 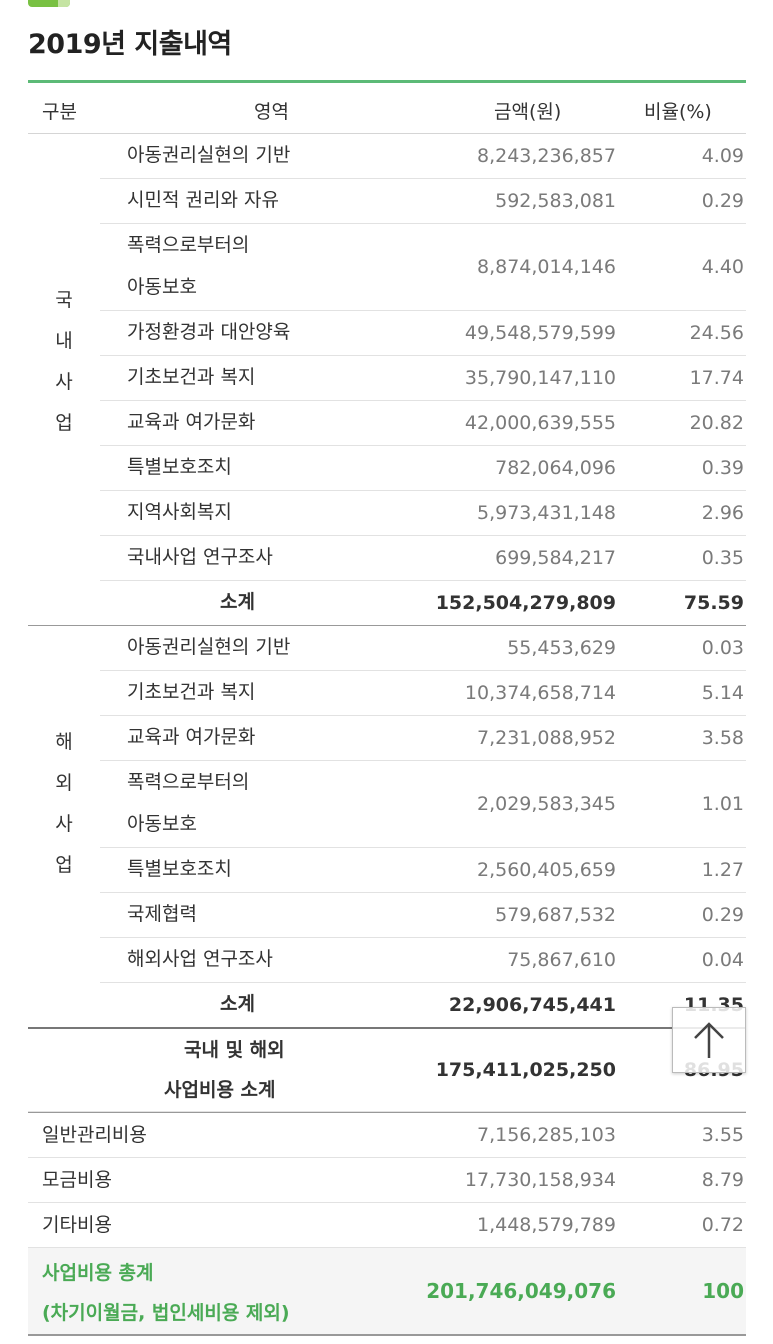 What do you see at coordinates (94, 1135) in the screenshot?
I see `row-name: 일반관리비용` at bounding box center [94, 1135].